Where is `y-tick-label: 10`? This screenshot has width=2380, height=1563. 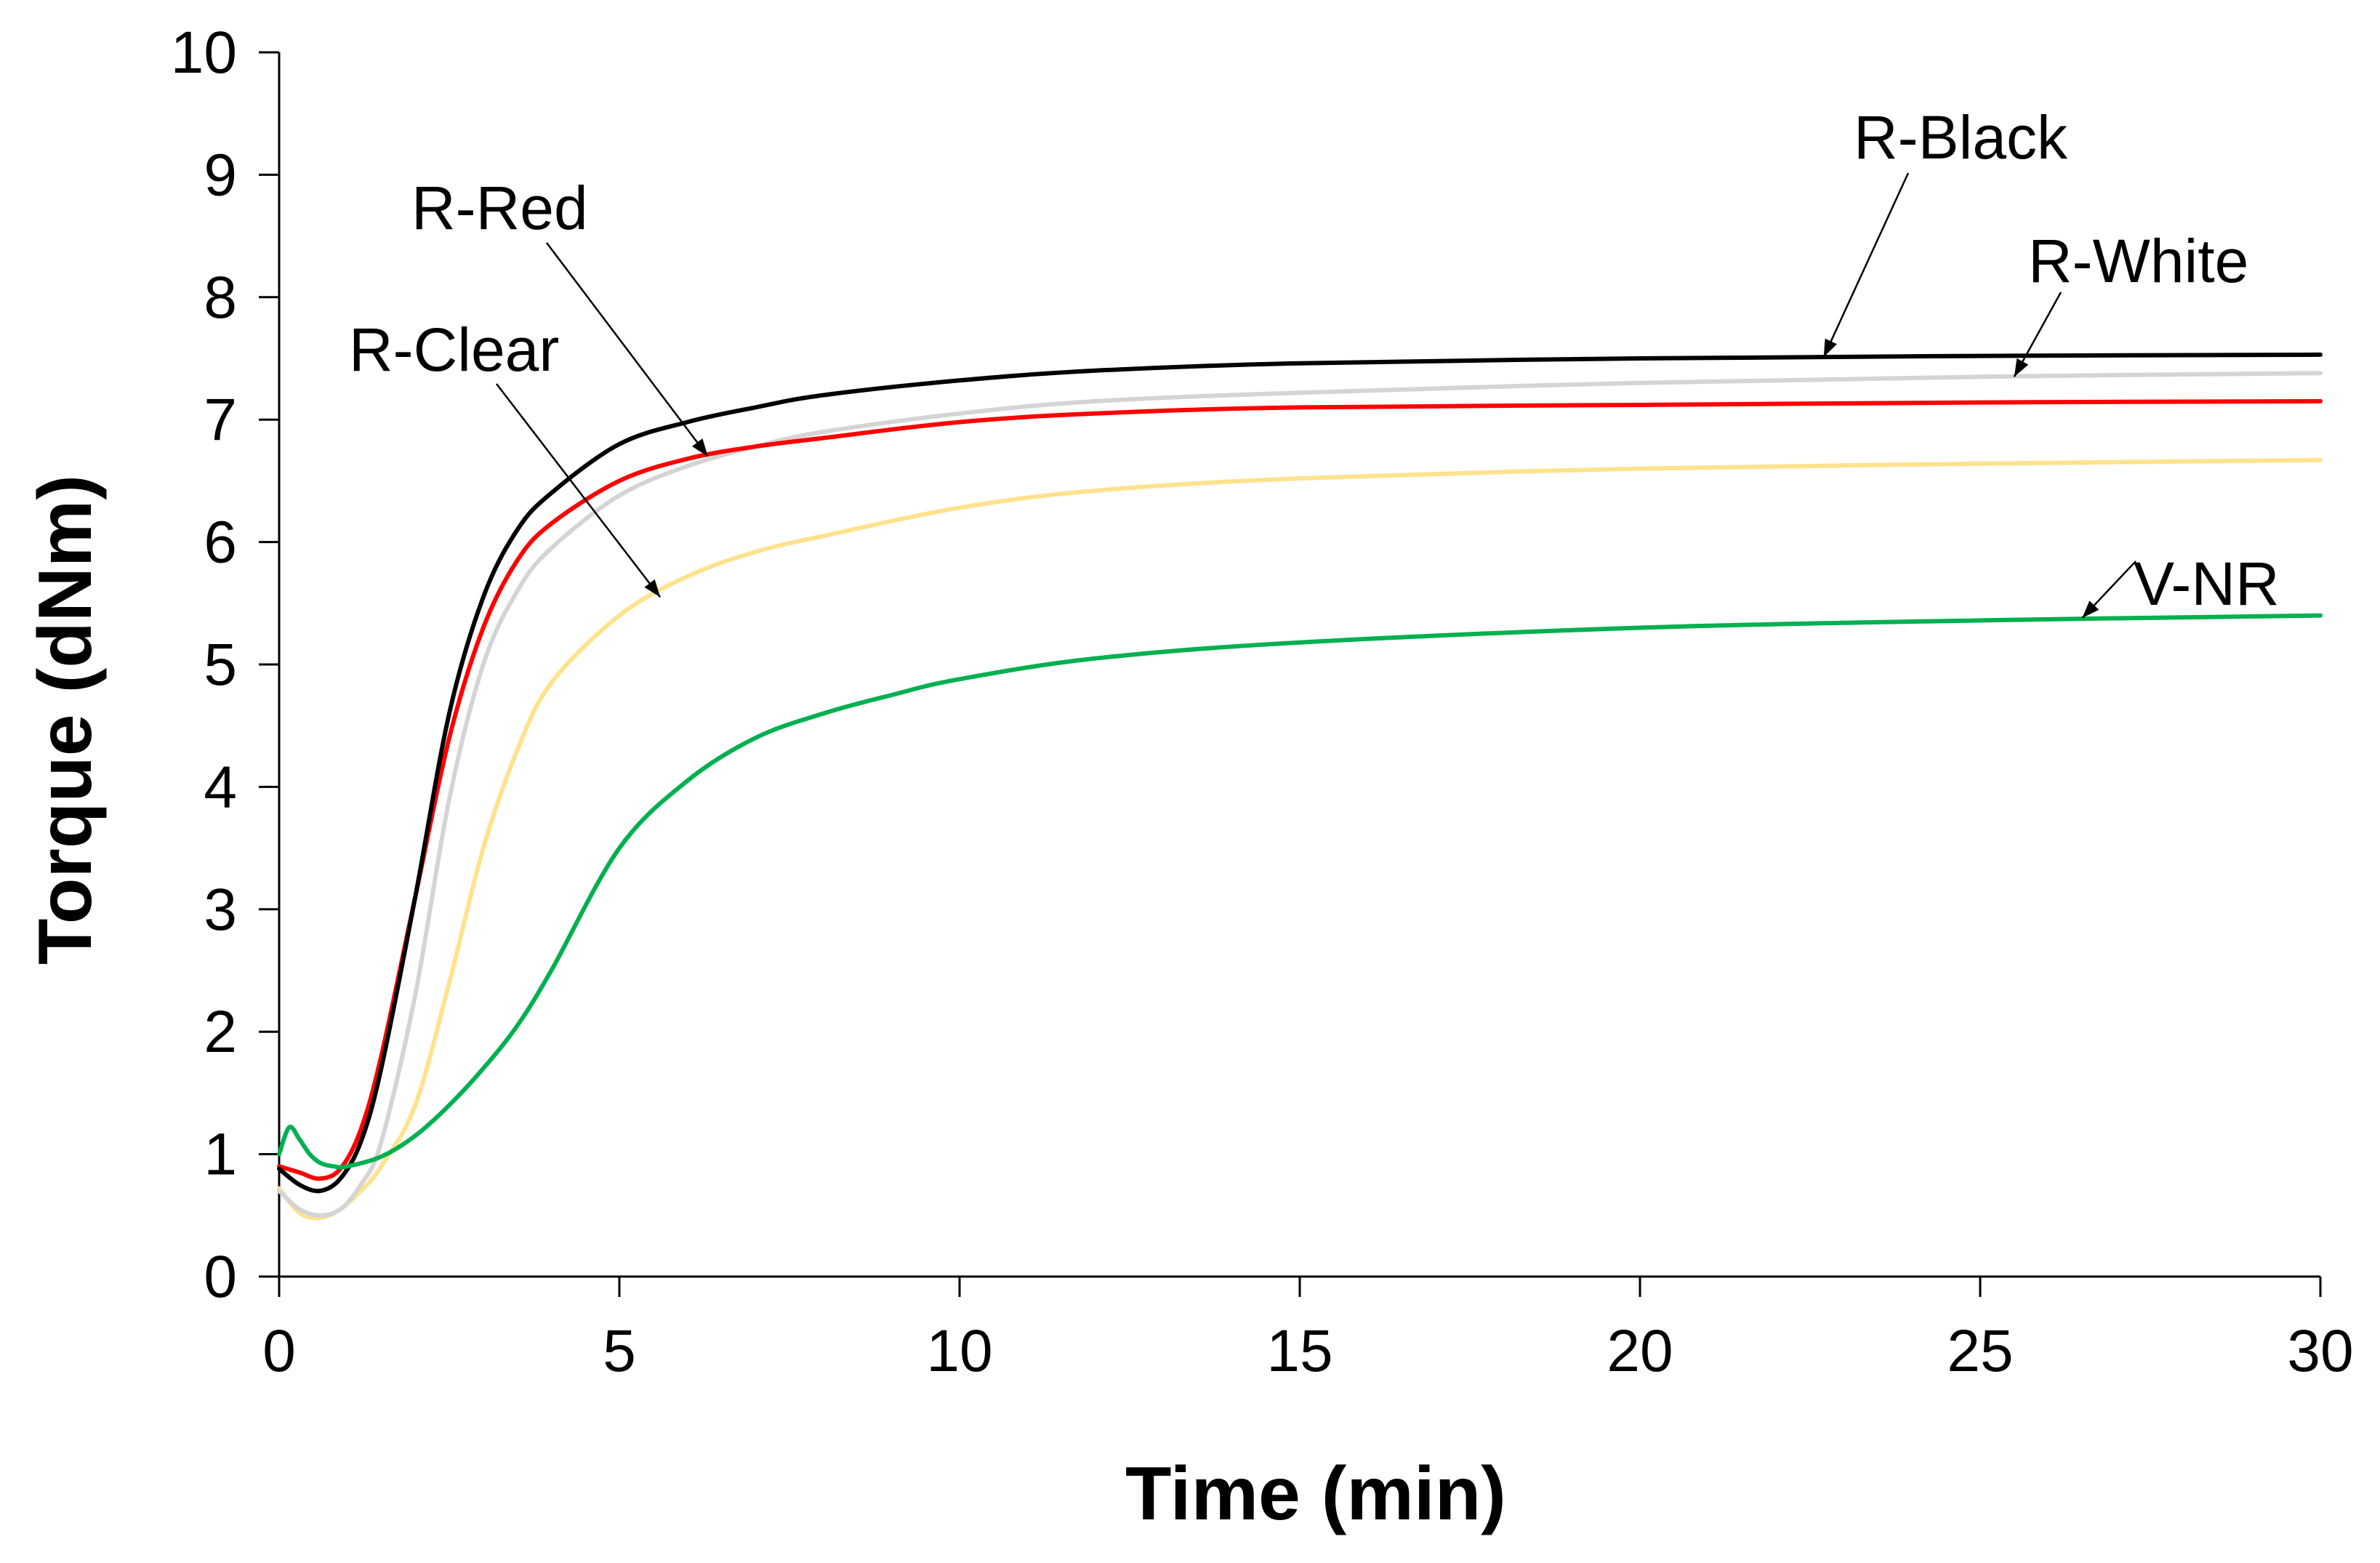 y-tick-label: 10 is located at coordinates (204, 53).